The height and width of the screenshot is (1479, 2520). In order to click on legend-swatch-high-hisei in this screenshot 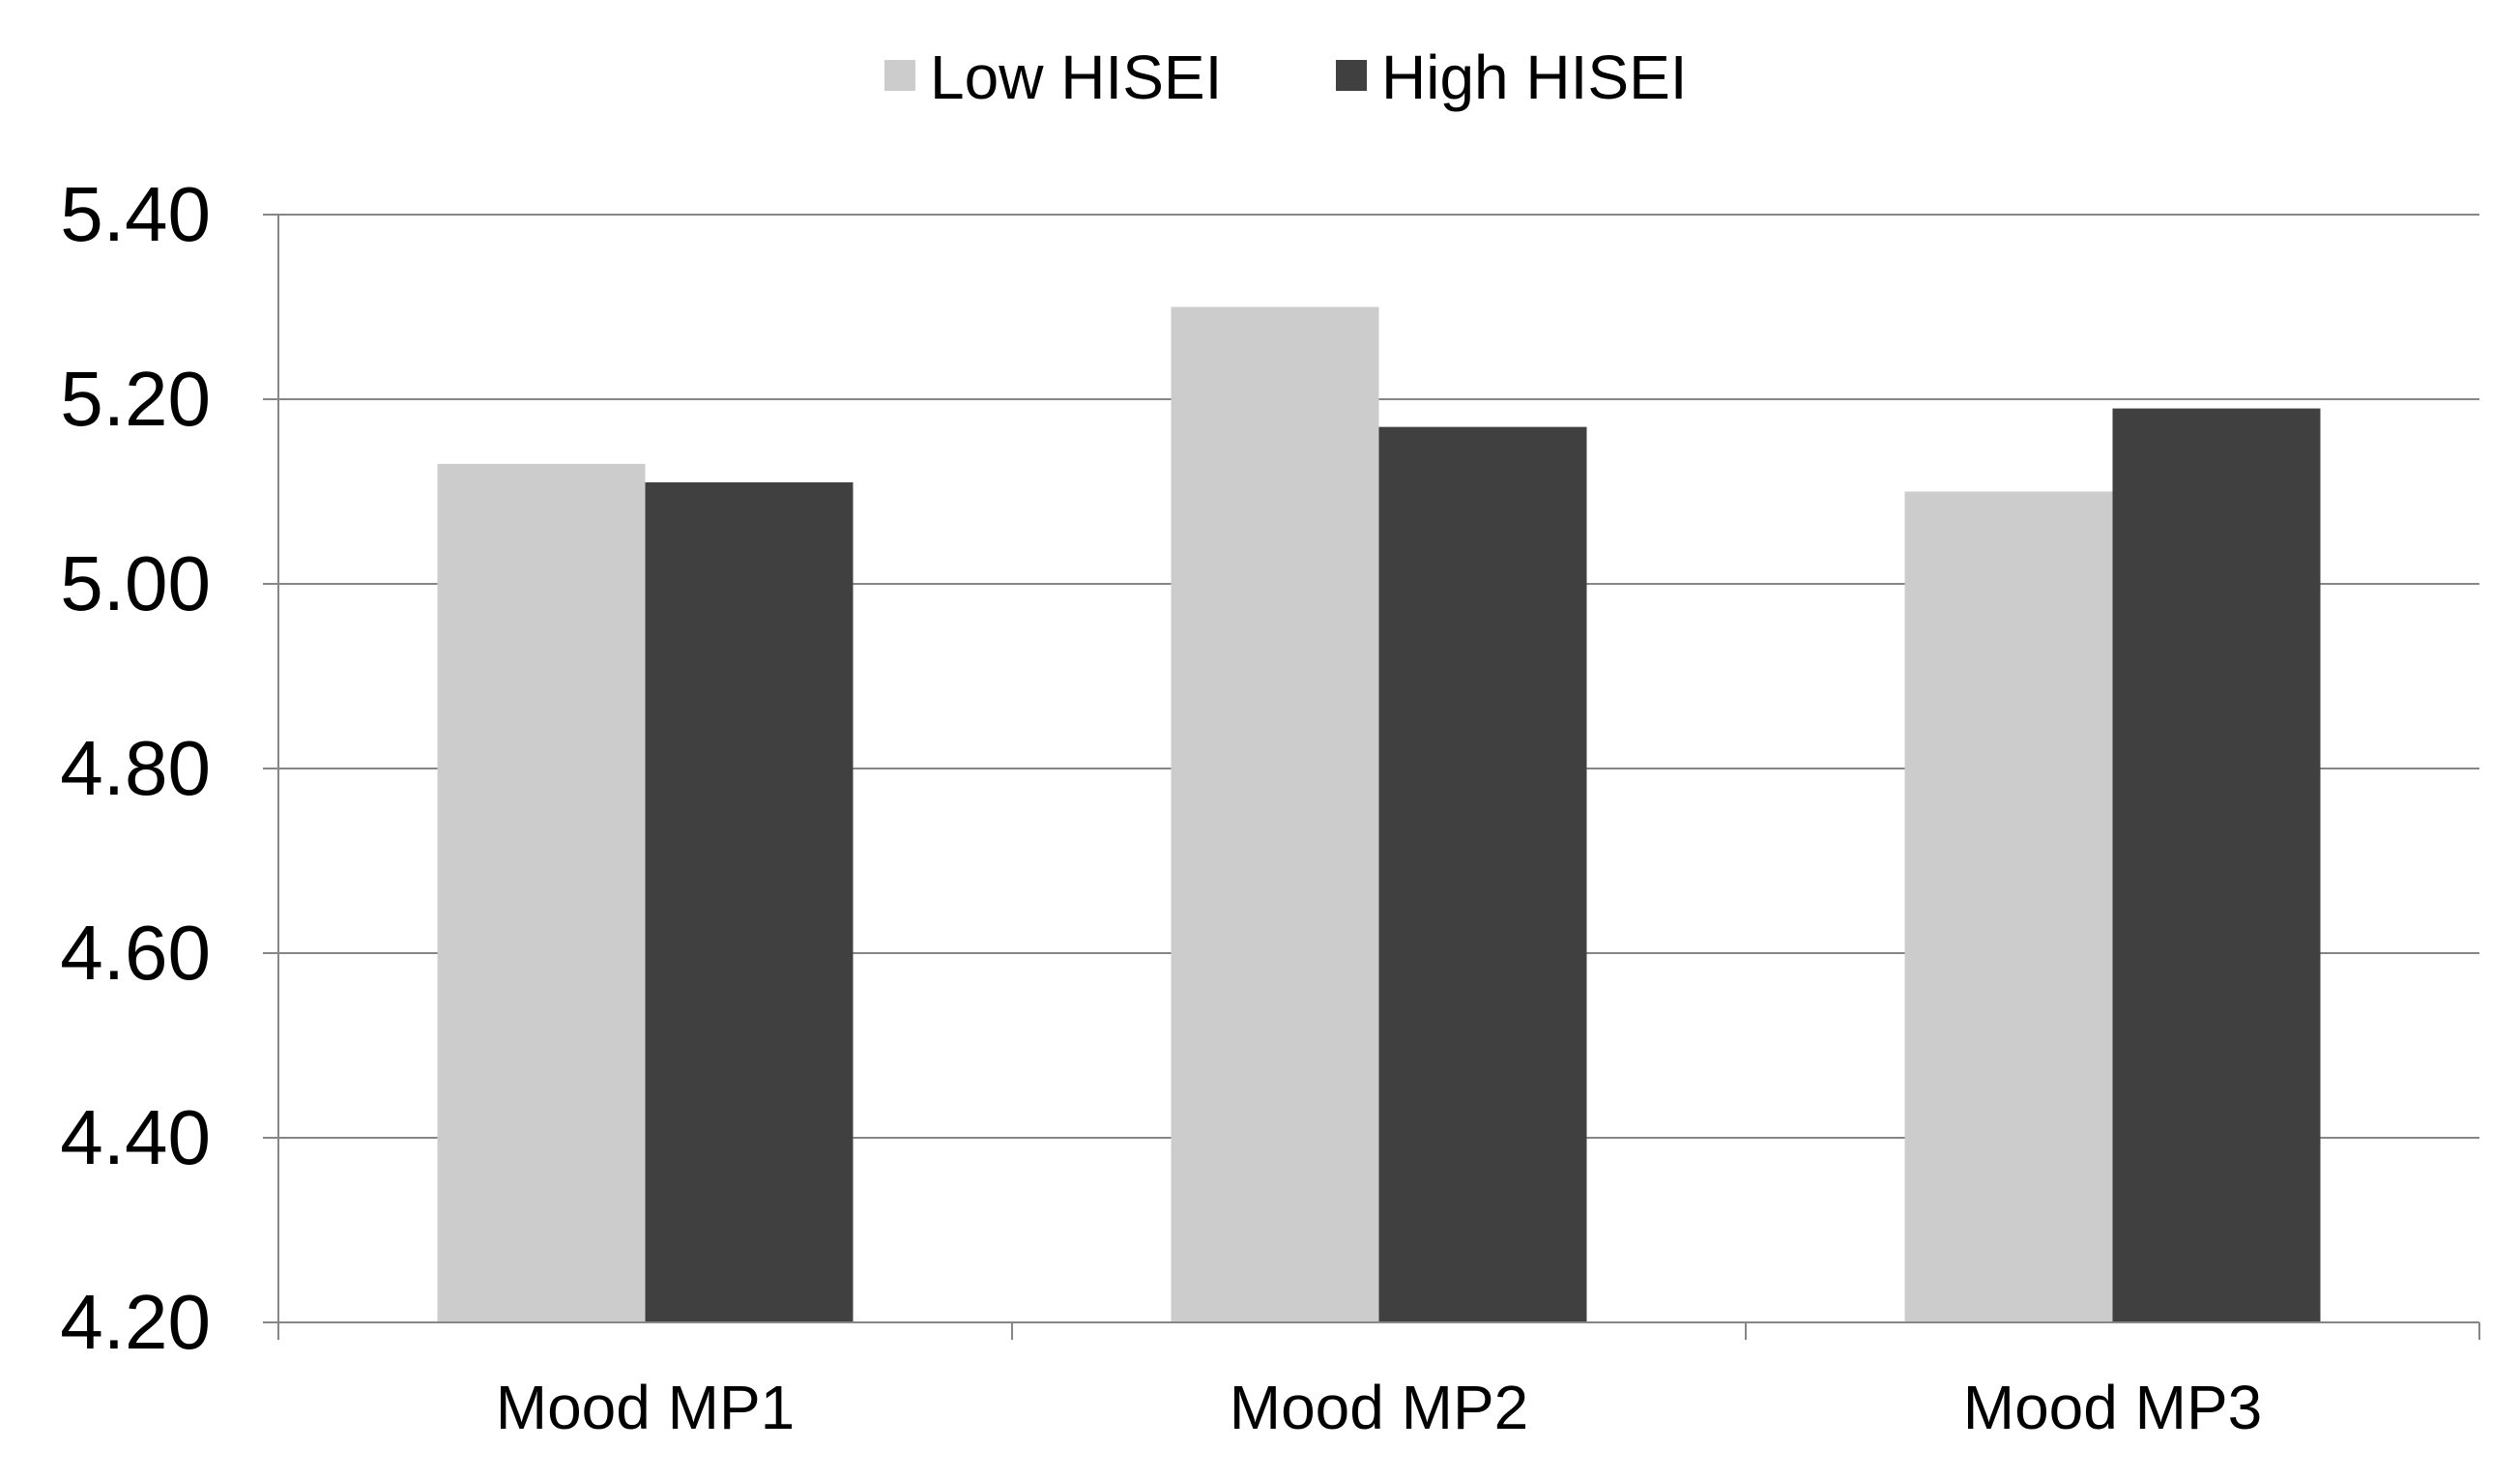, I will do `click(1352, 76)`.